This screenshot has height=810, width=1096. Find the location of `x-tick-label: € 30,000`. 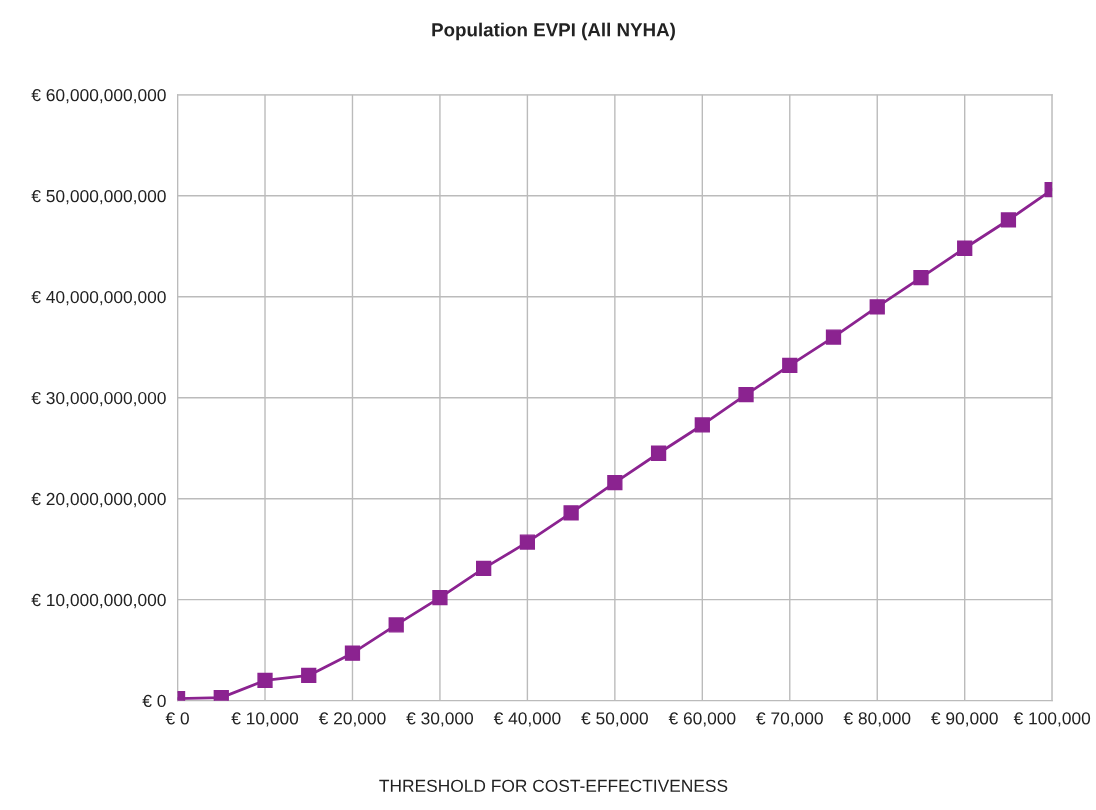

x-tick-label: € 30,000 is located at coordinates (440, 719).